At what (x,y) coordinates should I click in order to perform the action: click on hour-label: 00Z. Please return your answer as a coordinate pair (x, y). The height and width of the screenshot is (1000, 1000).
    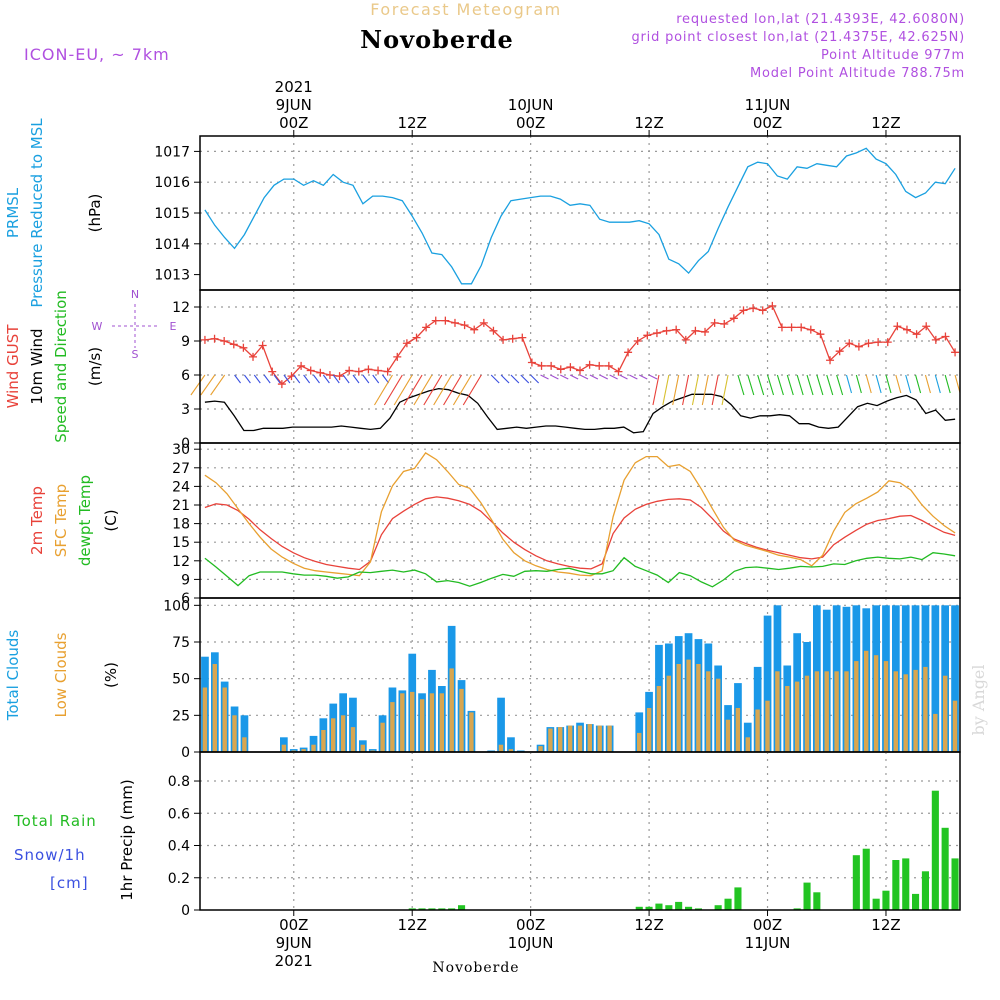
    Looking at the image, I should click on (530, 925).